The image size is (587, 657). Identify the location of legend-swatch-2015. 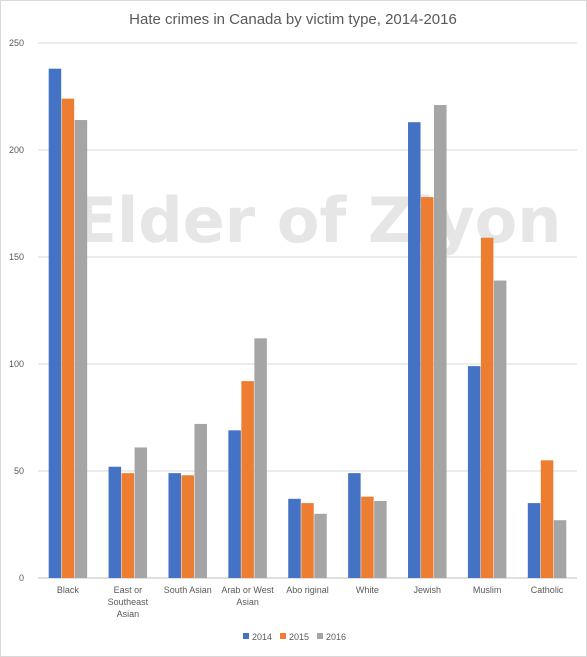
(283, 636).